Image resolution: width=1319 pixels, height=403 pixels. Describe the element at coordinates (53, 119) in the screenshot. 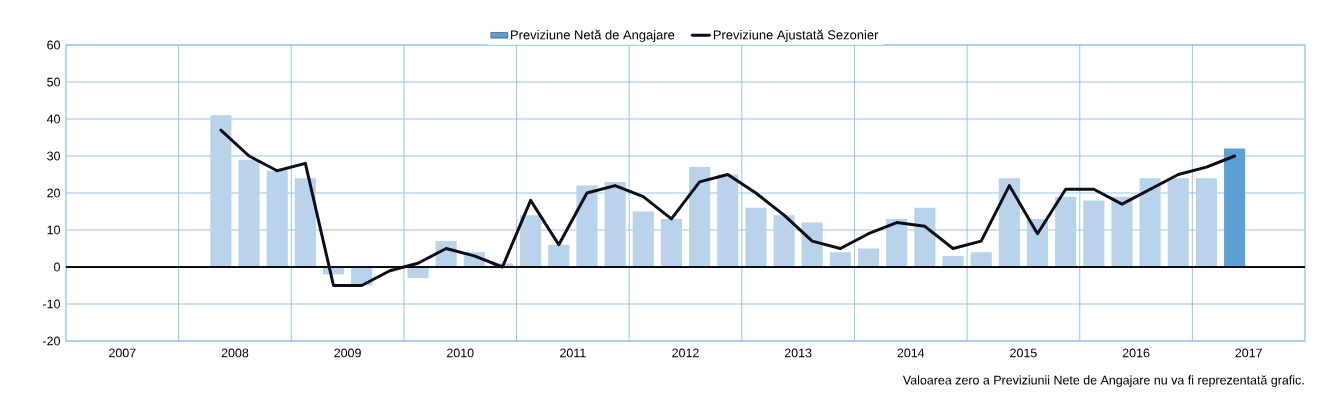

I see `y-tick-label: 40` at that location.